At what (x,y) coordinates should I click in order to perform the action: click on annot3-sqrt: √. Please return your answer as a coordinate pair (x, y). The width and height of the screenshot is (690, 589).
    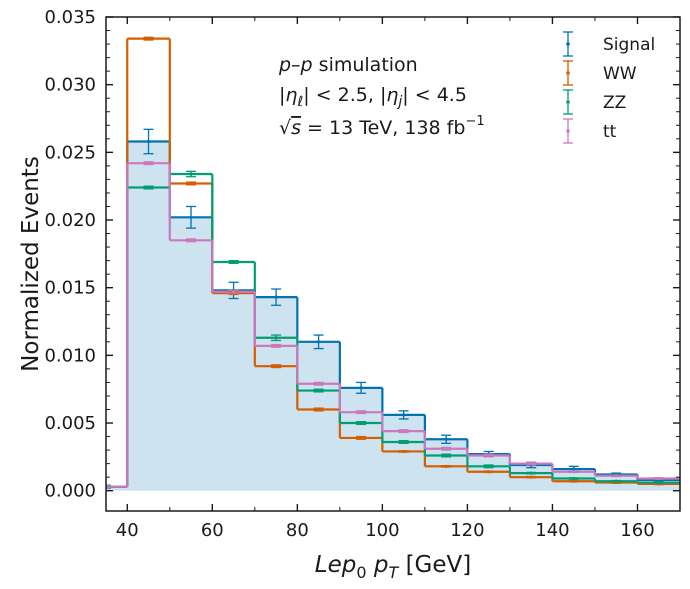
    Looking at the image, I should click on (285, 128).